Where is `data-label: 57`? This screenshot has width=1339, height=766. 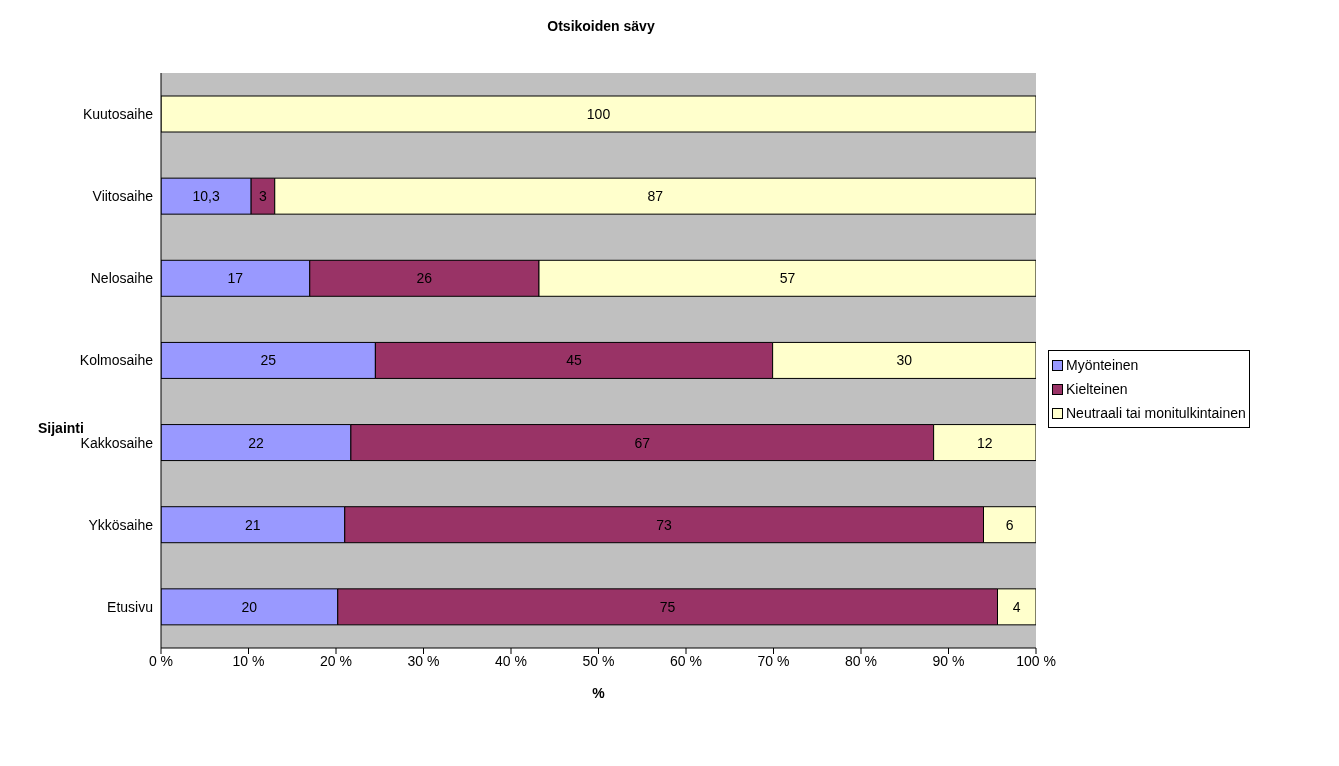 data-label: 57 is located at coordinates (787, 278).